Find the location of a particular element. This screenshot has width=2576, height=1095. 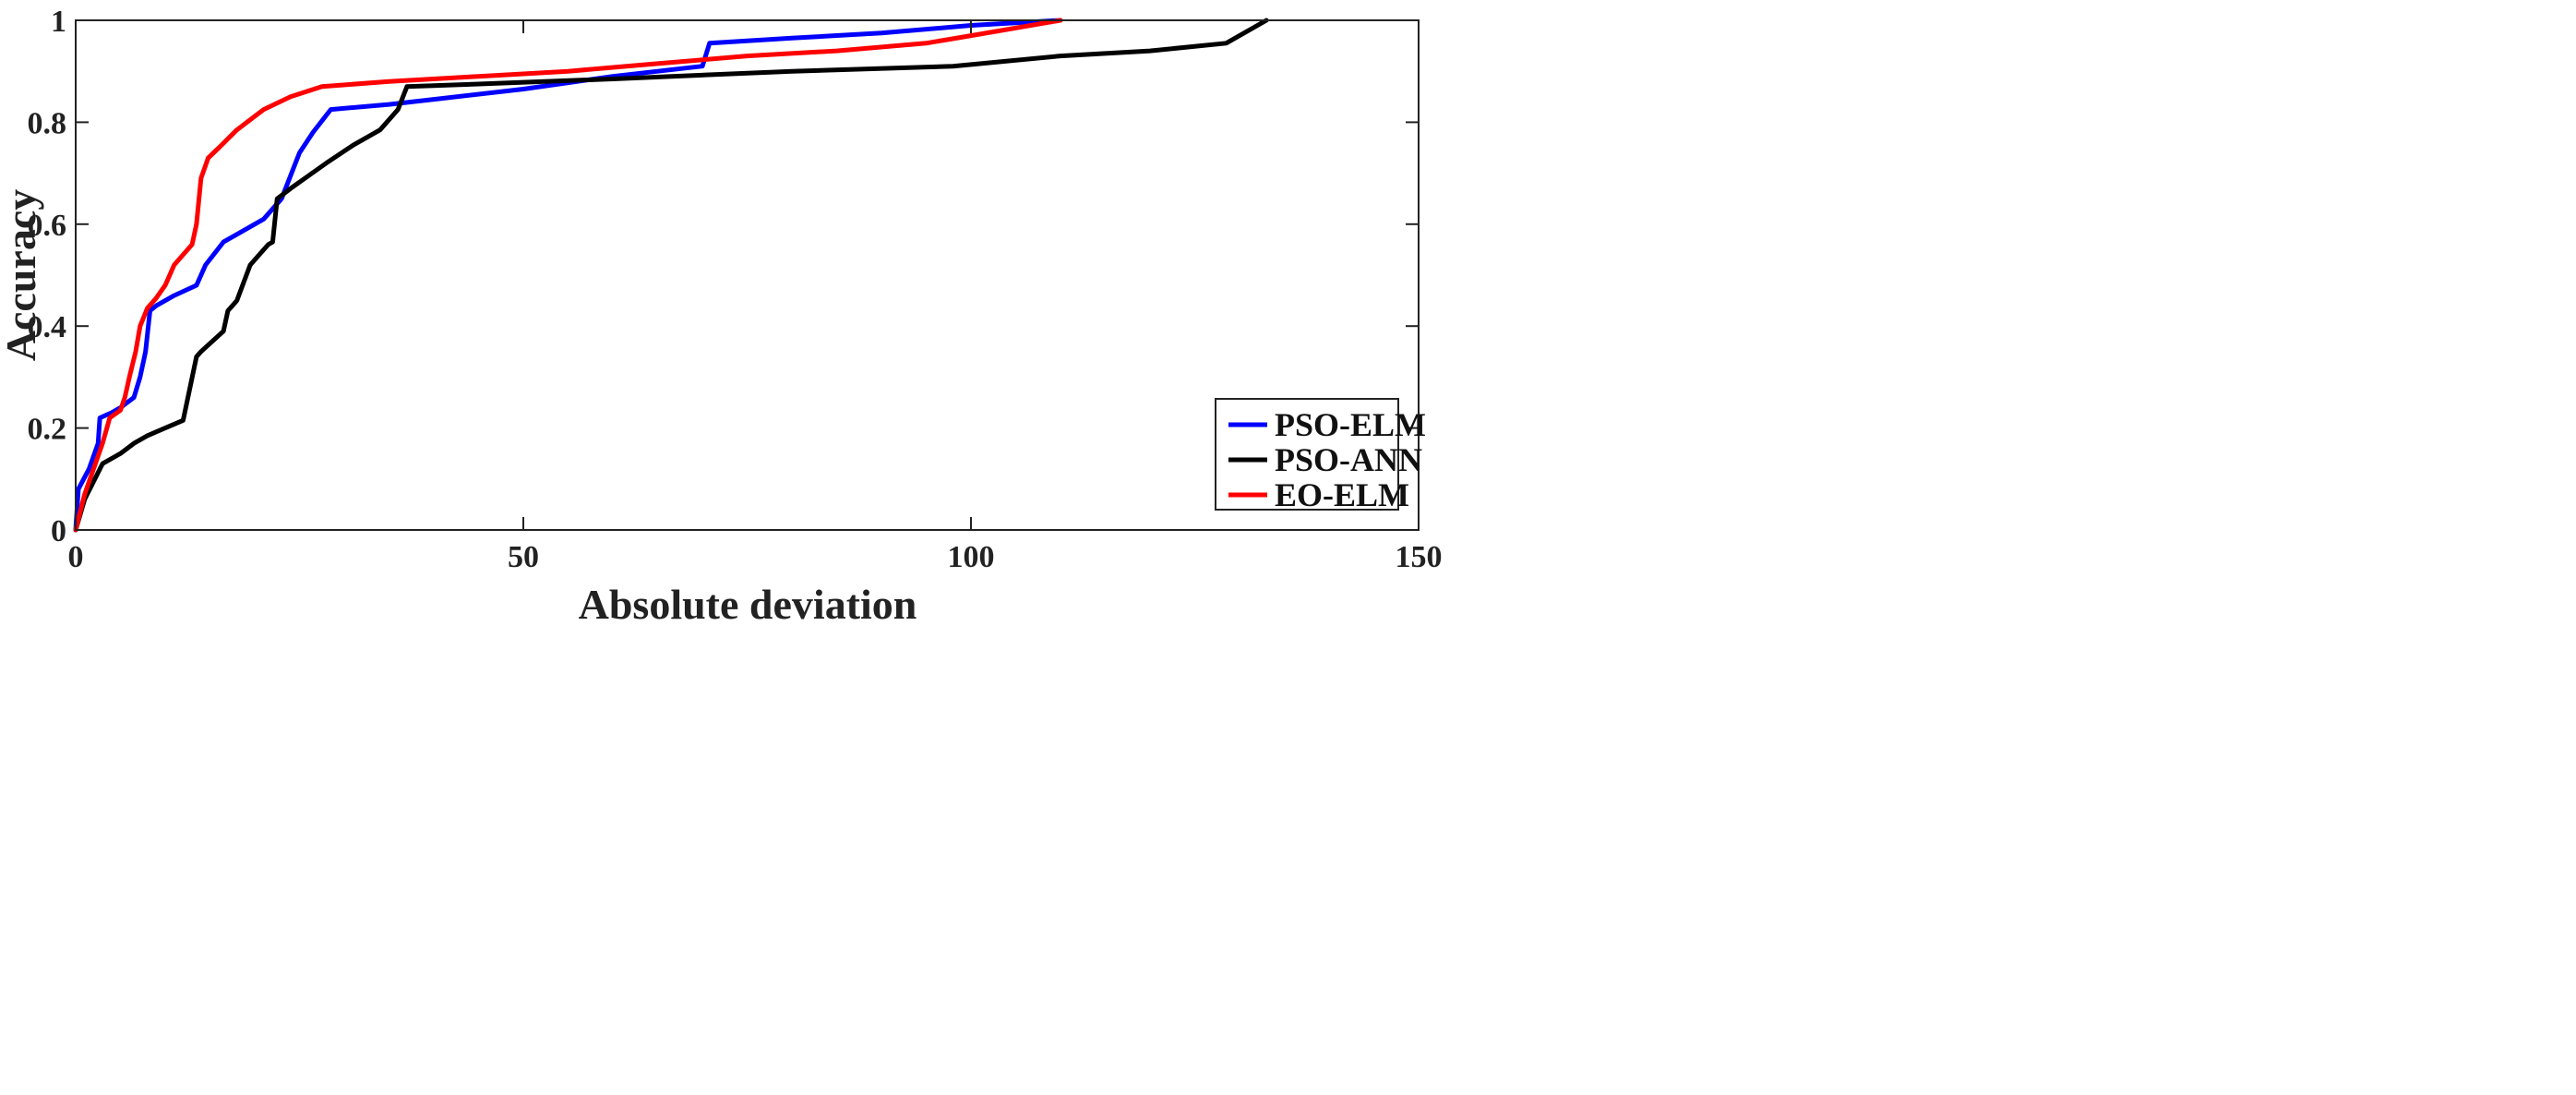

y-axis-title: Accuracy is located at coordinates (22, 275).